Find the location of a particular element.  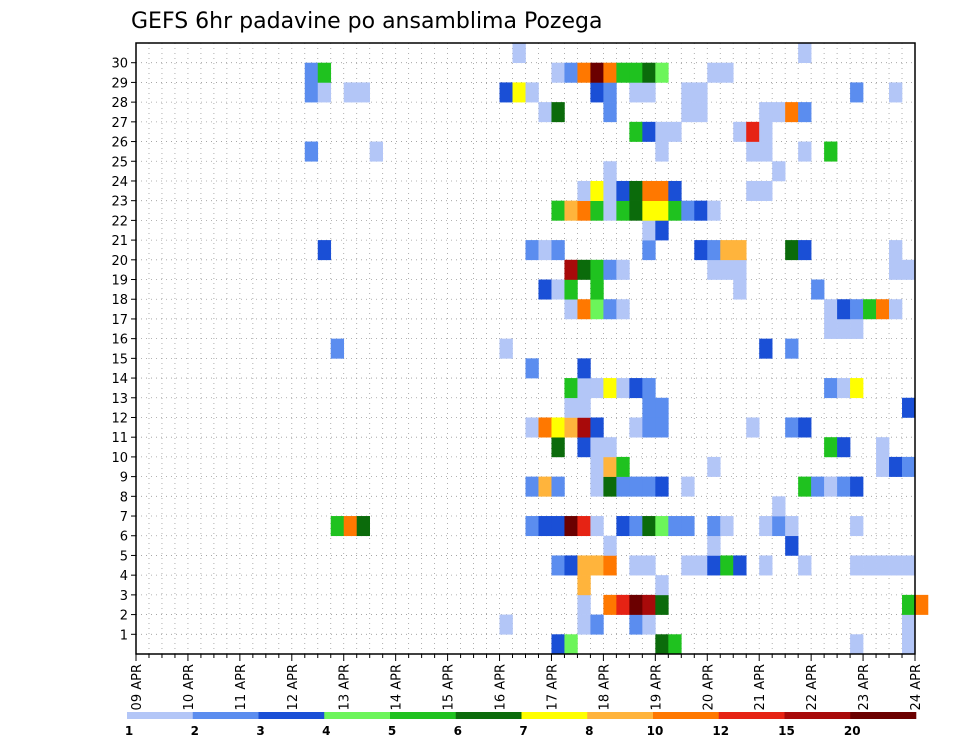

x-tick-label: 18 APR is located at coordinates (604, 687).